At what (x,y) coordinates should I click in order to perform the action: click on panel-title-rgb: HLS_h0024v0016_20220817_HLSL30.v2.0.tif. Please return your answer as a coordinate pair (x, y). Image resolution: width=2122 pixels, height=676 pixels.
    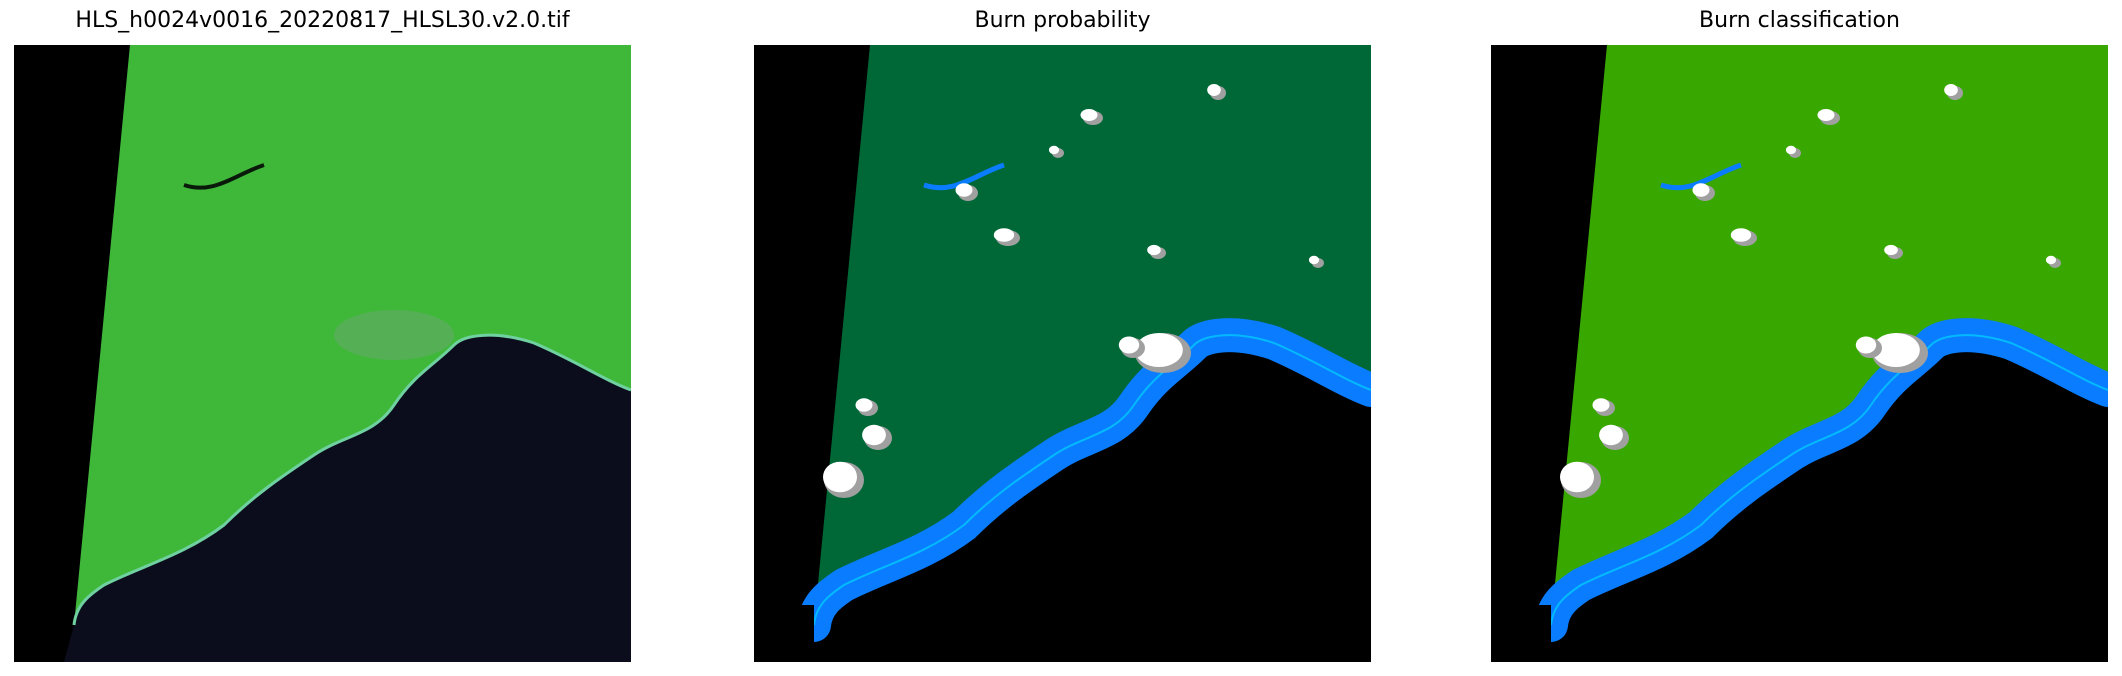
    Looking at the image, I should click on (322, 20).